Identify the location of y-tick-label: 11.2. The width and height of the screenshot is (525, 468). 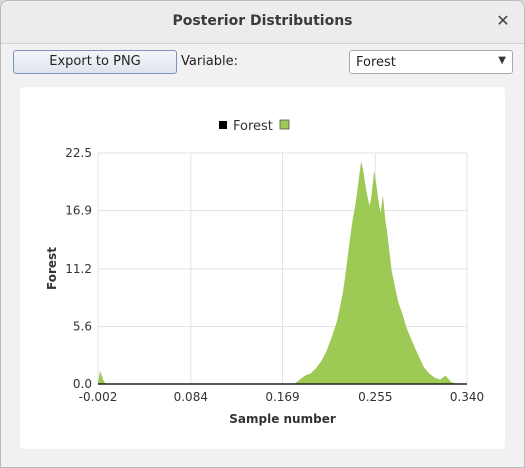
(78, 269).